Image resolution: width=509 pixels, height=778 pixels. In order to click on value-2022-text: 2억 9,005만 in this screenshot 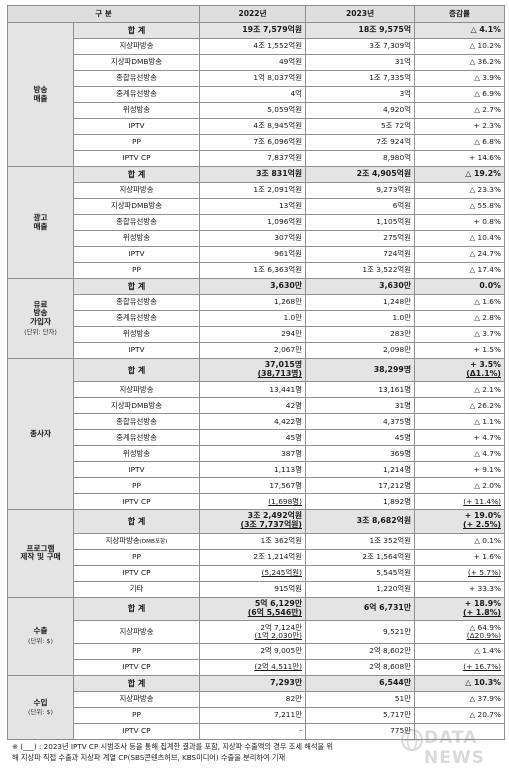, I will do `click(281, 651)`.